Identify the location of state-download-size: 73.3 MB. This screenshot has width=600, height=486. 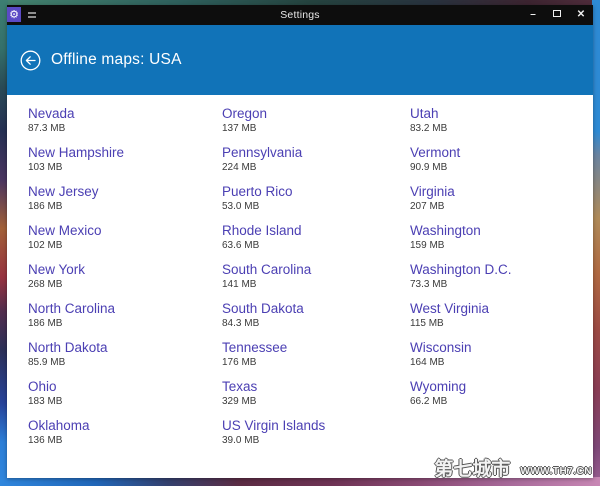
(429, 284).